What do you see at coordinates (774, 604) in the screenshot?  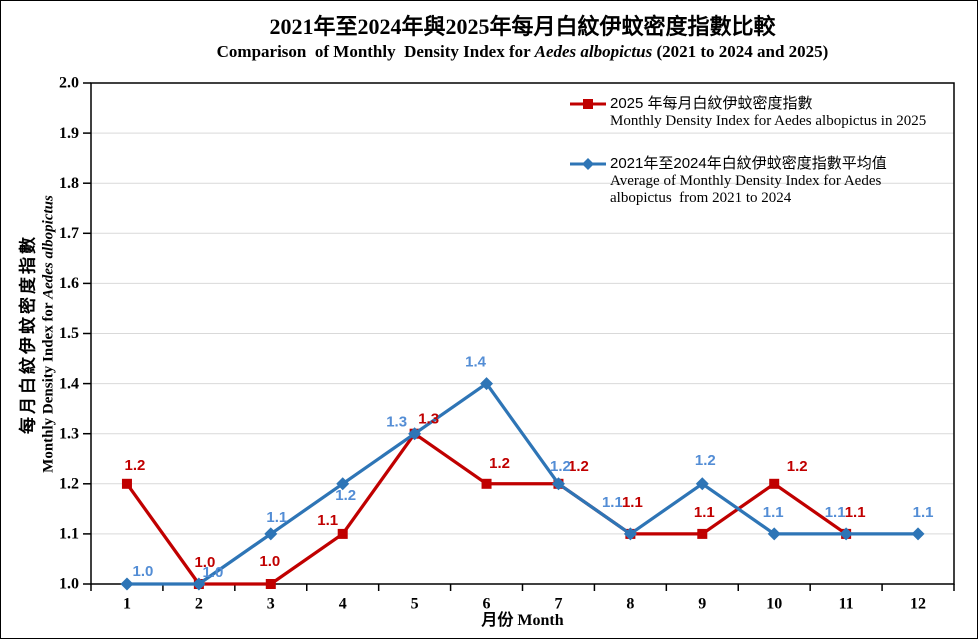 I see `x-tick-label: 10` at bounding box center [774, 604].